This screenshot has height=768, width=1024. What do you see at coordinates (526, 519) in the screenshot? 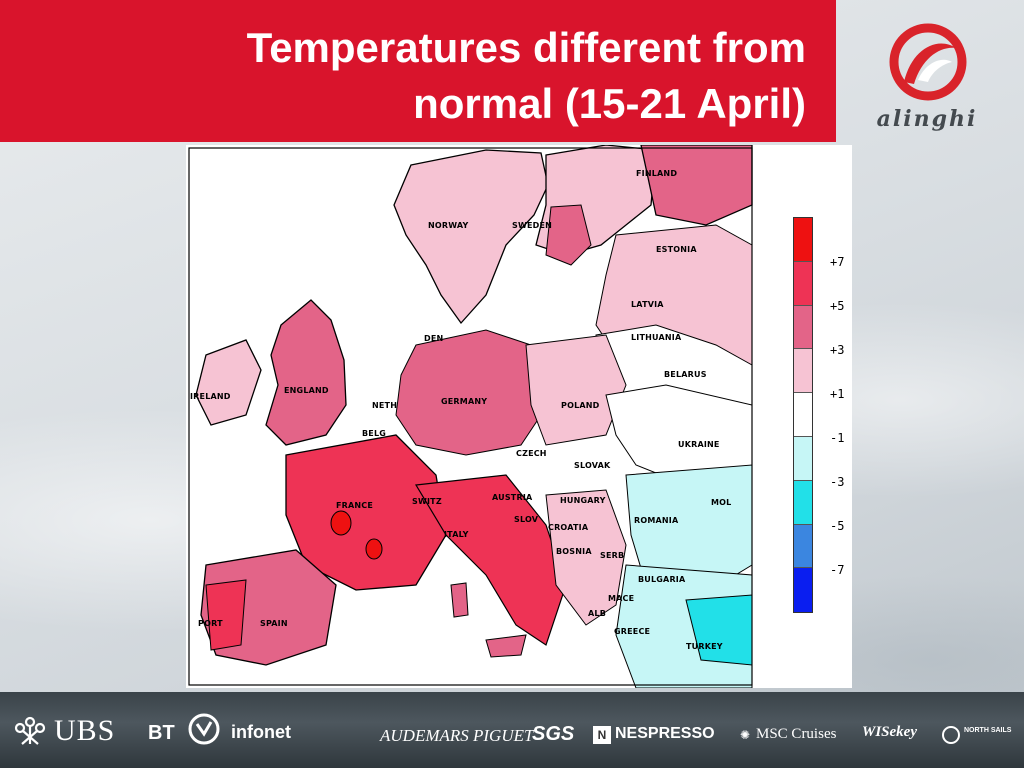
I see `label-slovenia: SLOV` at bounding box center [526, 519].